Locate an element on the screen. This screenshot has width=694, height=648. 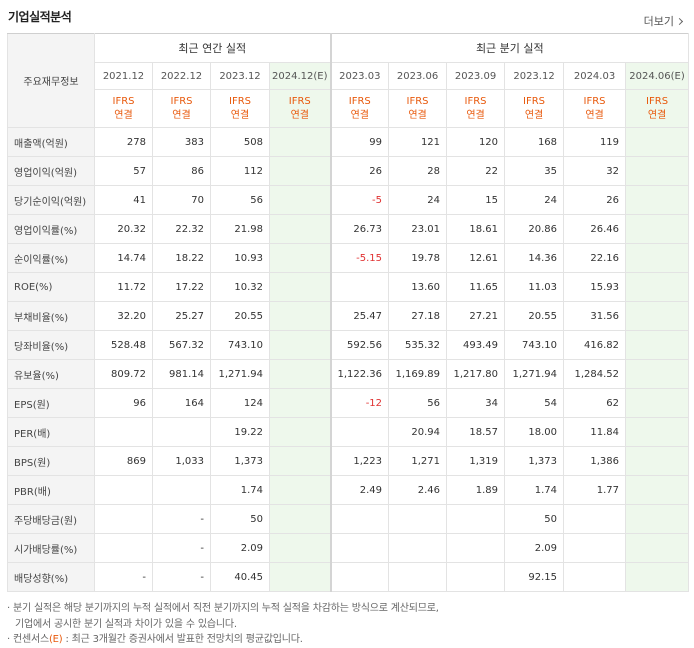
table-cell: 1,271 is located at coordinates (418, 461).